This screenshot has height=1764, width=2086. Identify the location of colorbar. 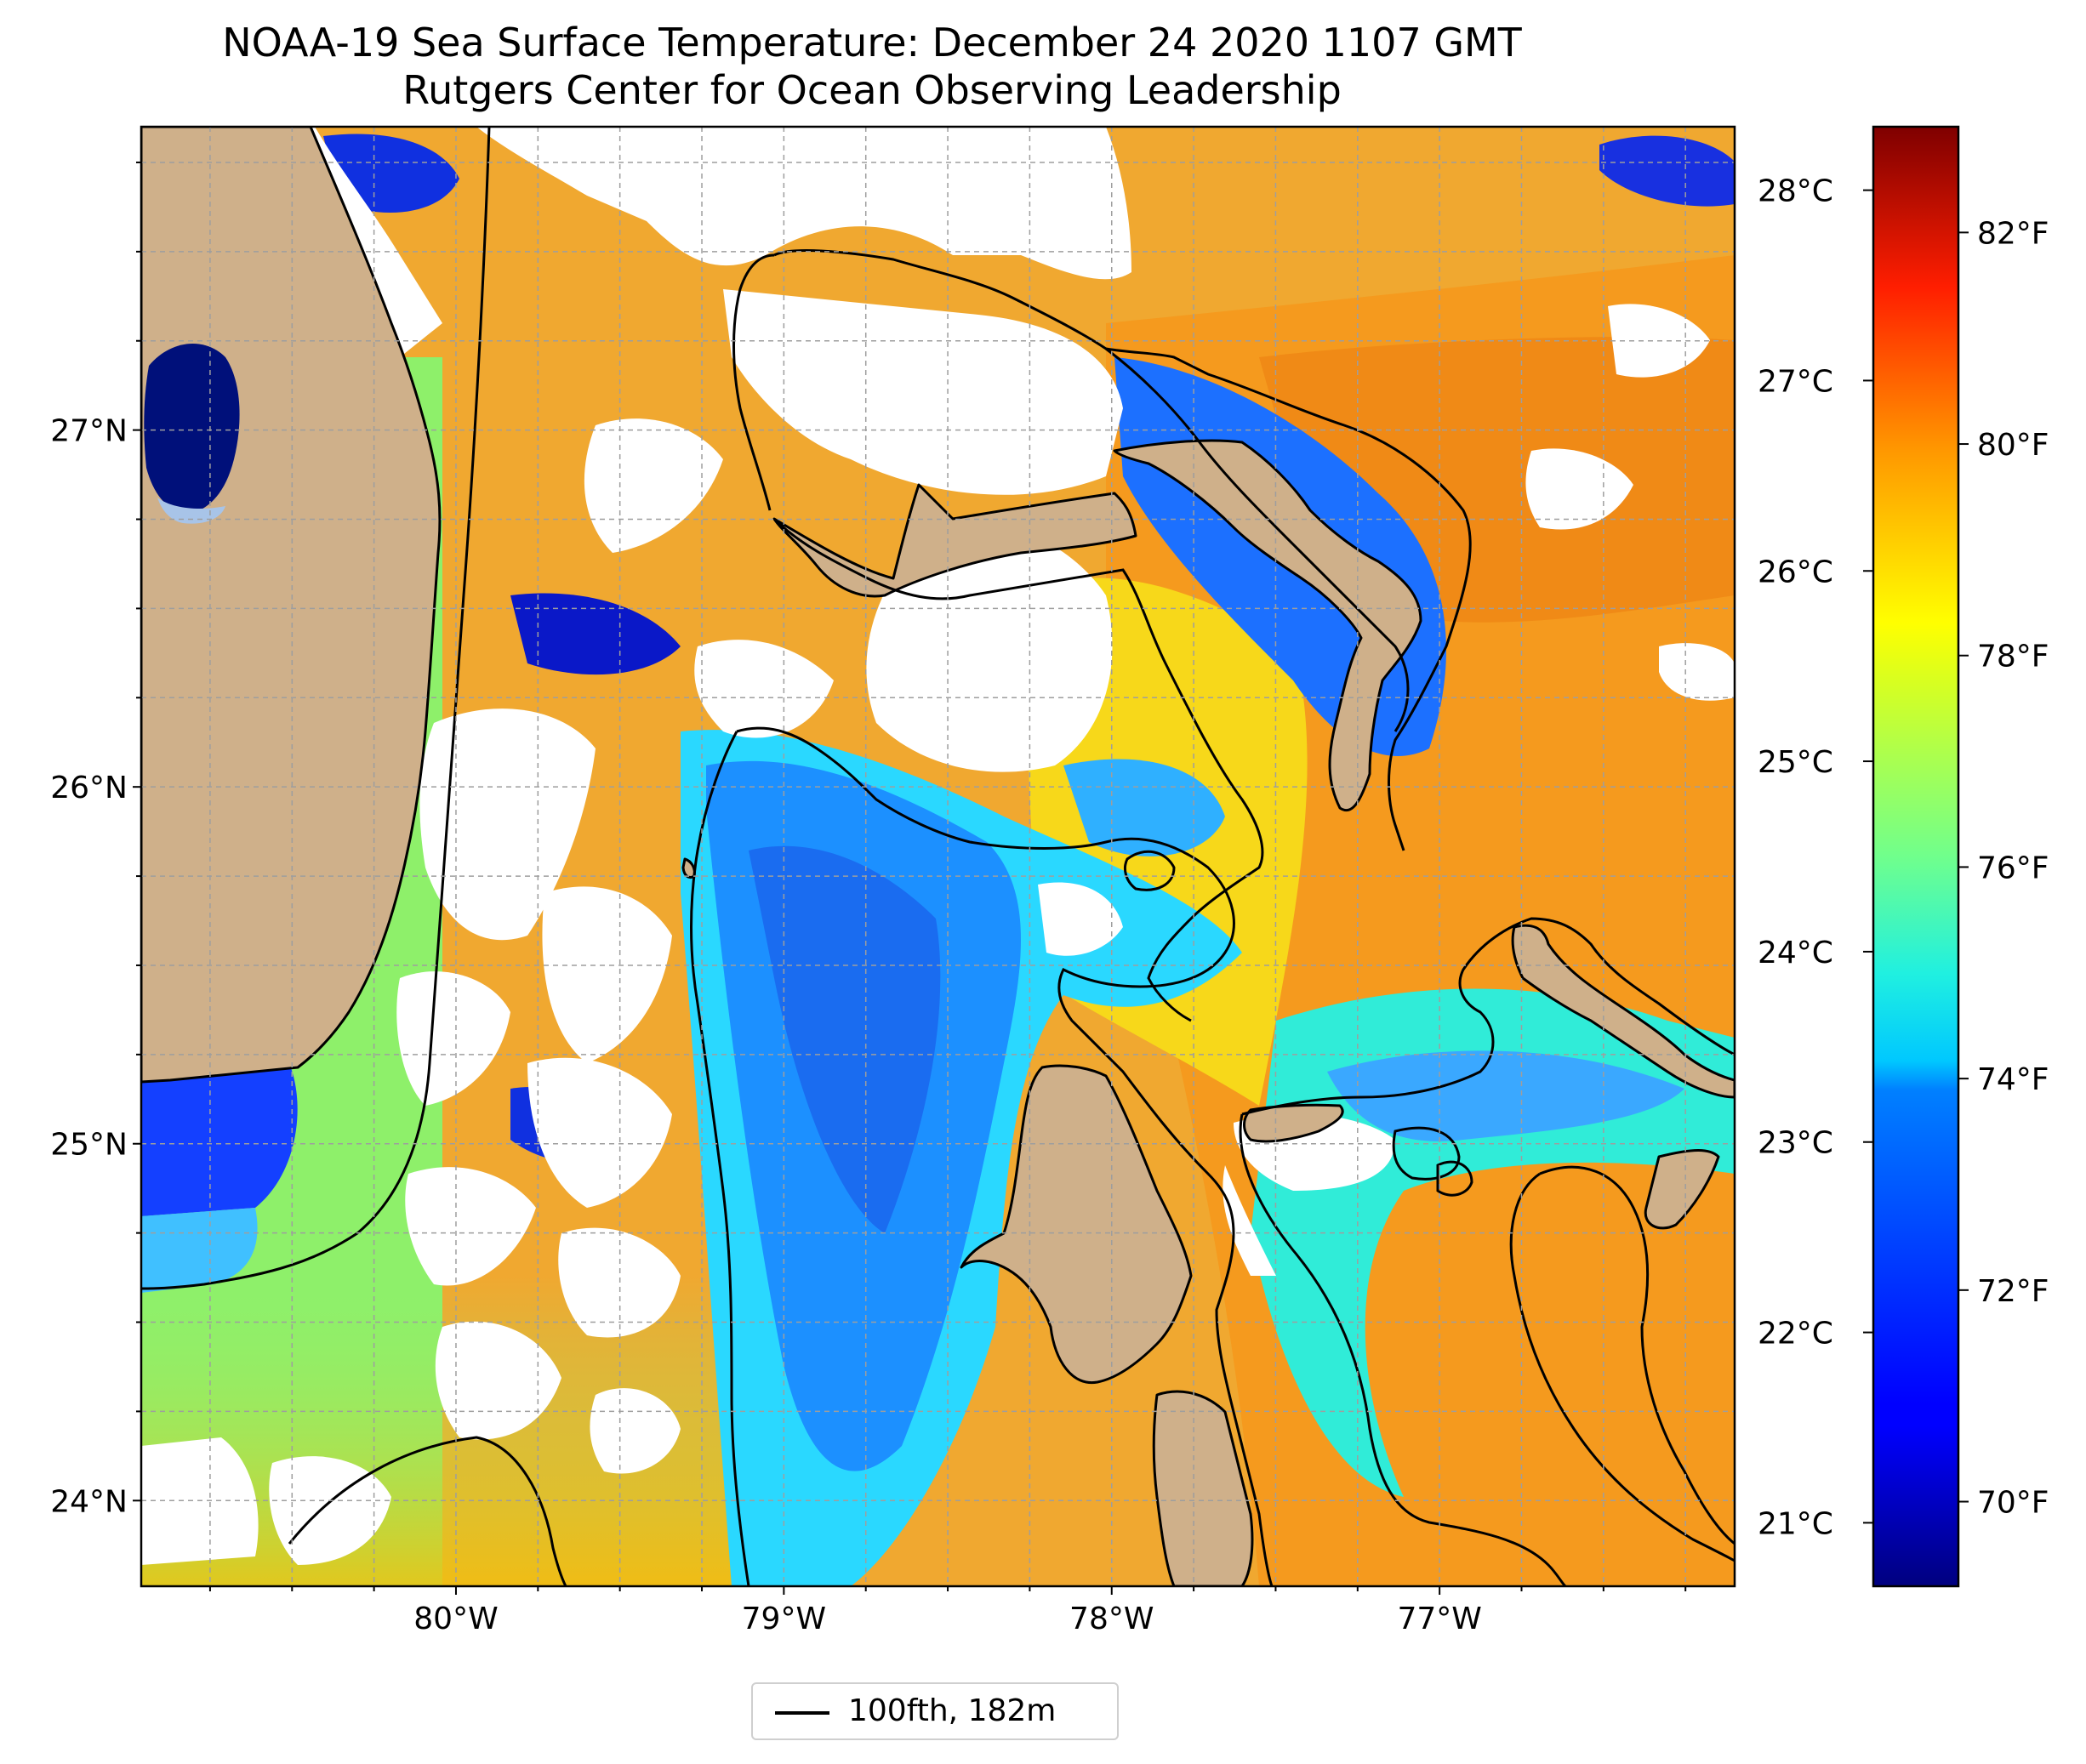
(1916, 856).